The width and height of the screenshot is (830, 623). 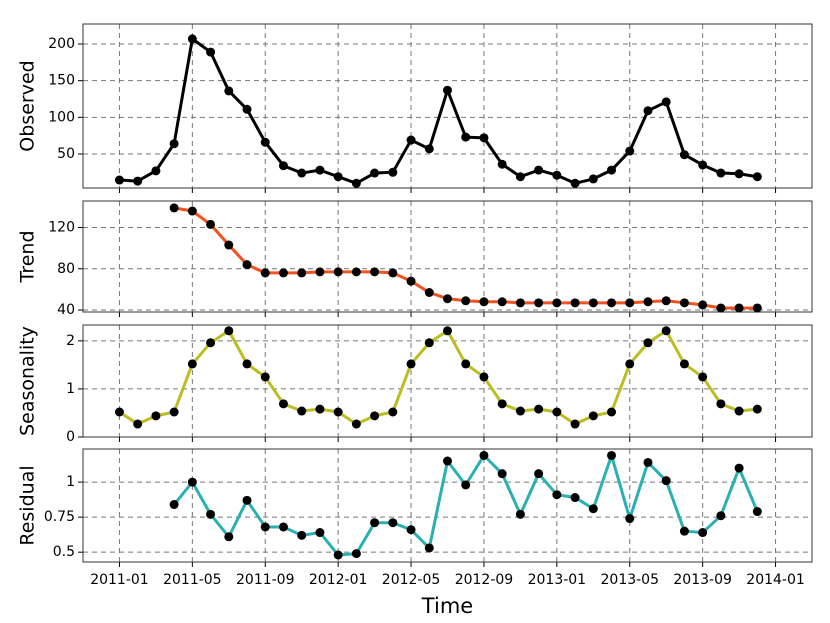 What do you see at coordinates (66, 154) in the screenshot?
I see `y-tick-label: 50` at bounding box center [66, 154].